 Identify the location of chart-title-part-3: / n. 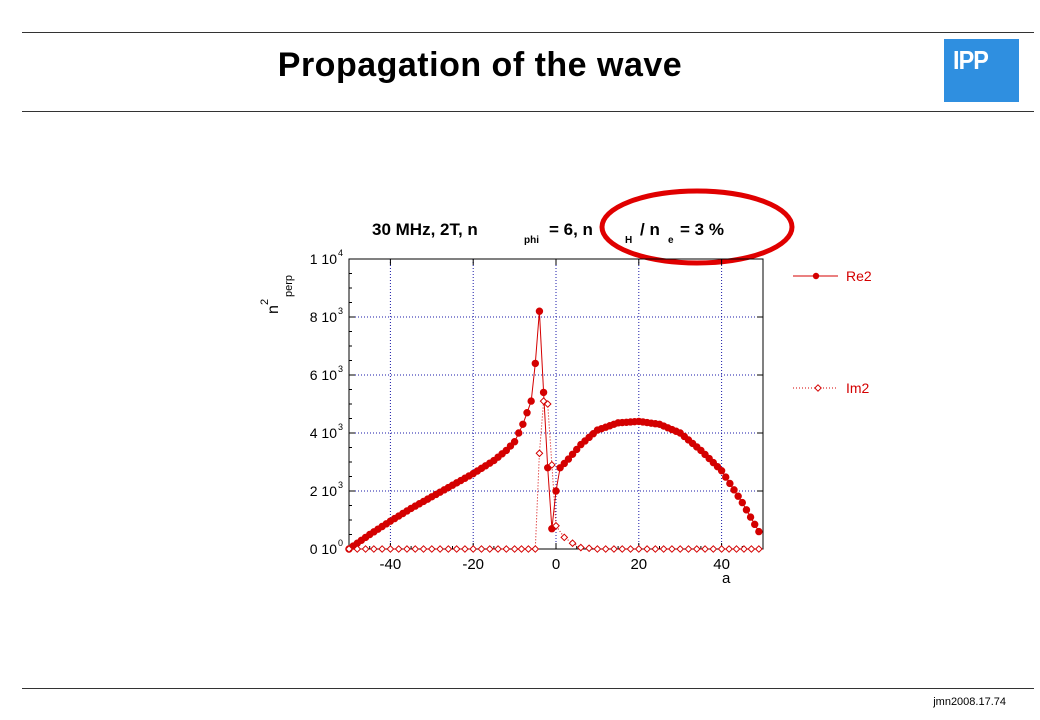
(650, 229).